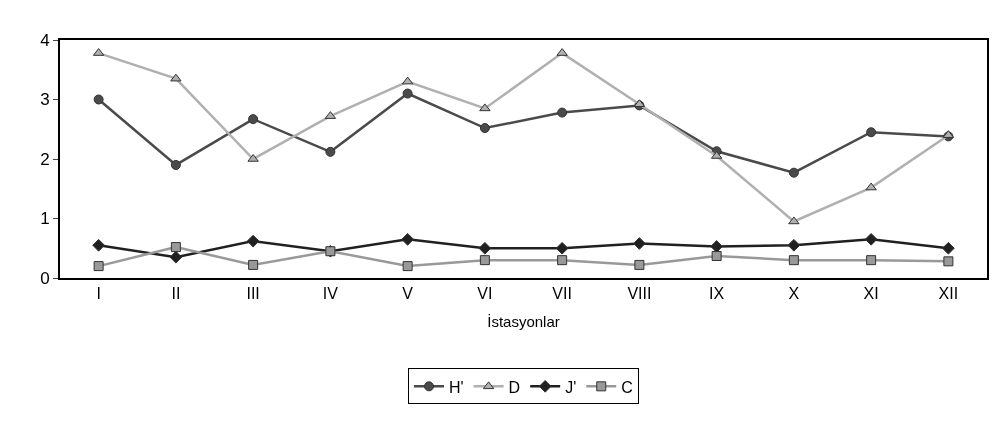 The width and height of the screenshot is (1007, 428). Describe the element at coordinates (456, 387) in the screenshot. I see `legend-label: H'` at that location.